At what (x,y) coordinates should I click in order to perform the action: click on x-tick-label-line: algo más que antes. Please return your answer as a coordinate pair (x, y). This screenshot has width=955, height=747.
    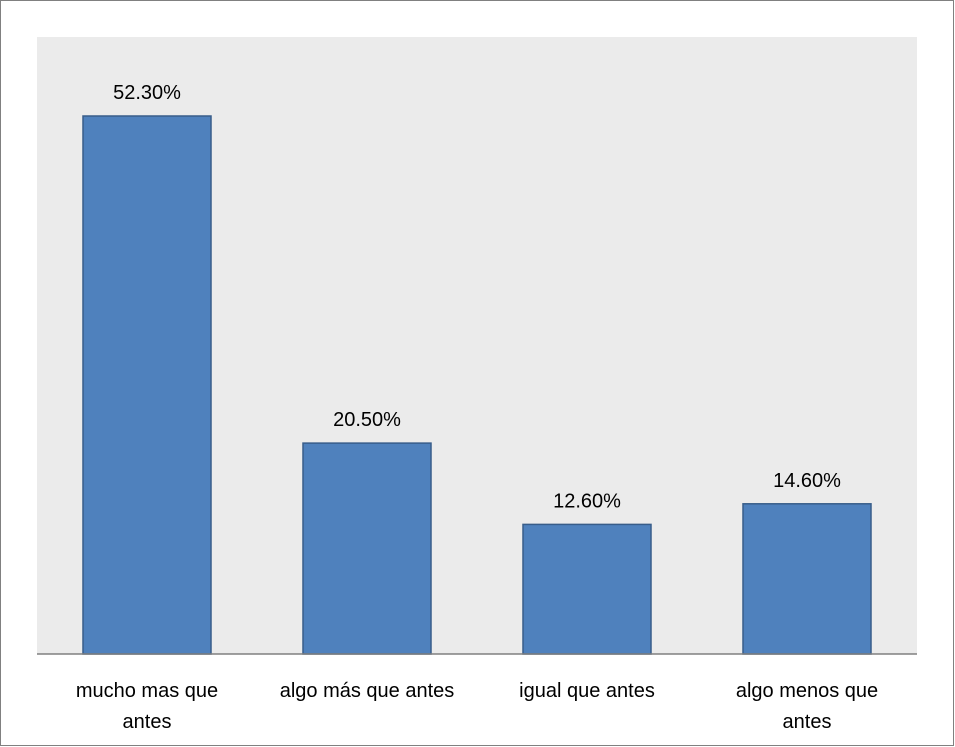
    Looking at the image, I should click on (367, 691).